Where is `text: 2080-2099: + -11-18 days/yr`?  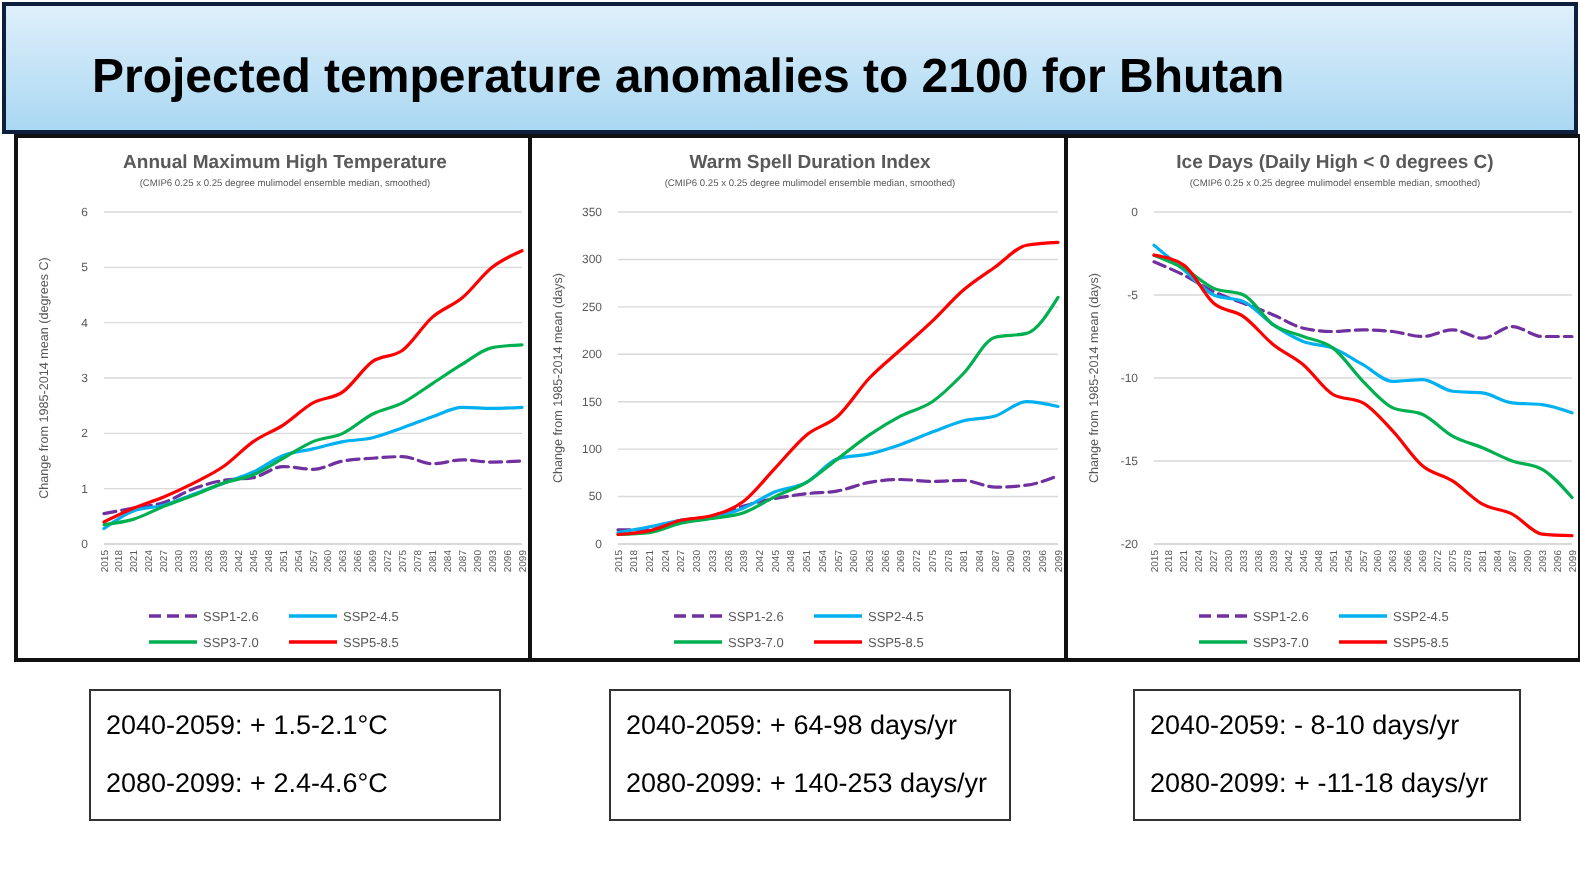
text: 2080-2099: + -11-18 days/yr is located at coordinates (1319, 783).